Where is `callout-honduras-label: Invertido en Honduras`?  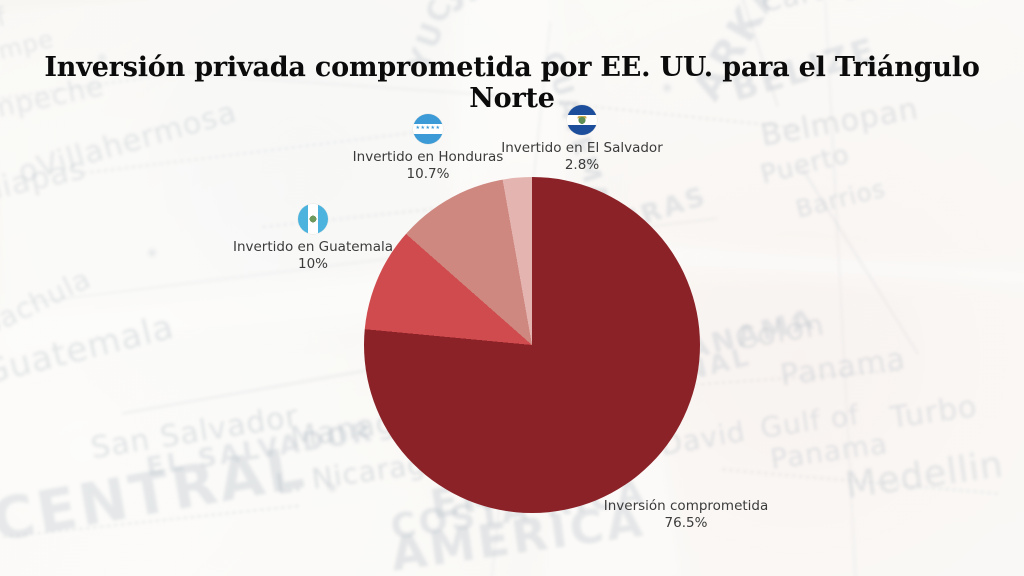 callout-honduras-label: Invertido en Honduras is located at coordinates (428, 157).